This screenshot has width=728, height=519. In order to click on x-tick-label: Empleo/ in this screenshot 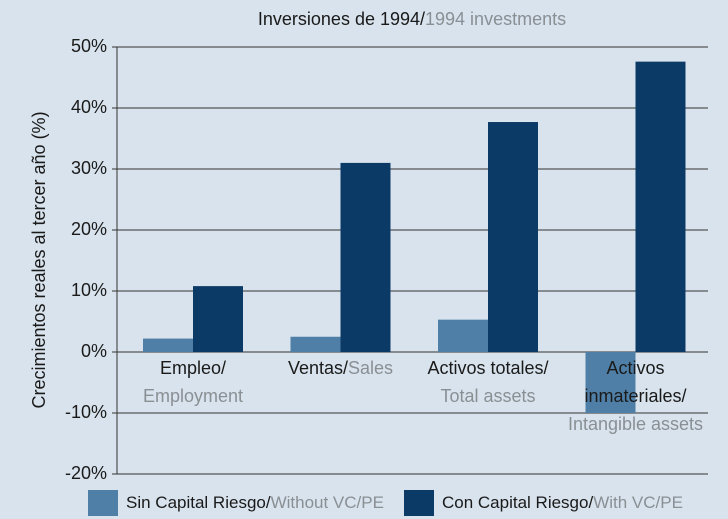, I will do `click(193, 368)`.